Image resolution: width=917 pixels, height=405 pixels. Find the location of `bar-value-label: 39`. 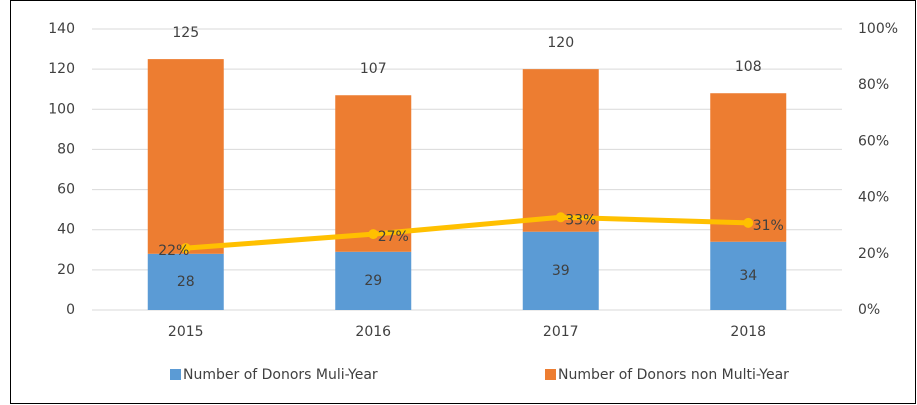

bar-value-label: 39 is located at coordinates (561, 271).